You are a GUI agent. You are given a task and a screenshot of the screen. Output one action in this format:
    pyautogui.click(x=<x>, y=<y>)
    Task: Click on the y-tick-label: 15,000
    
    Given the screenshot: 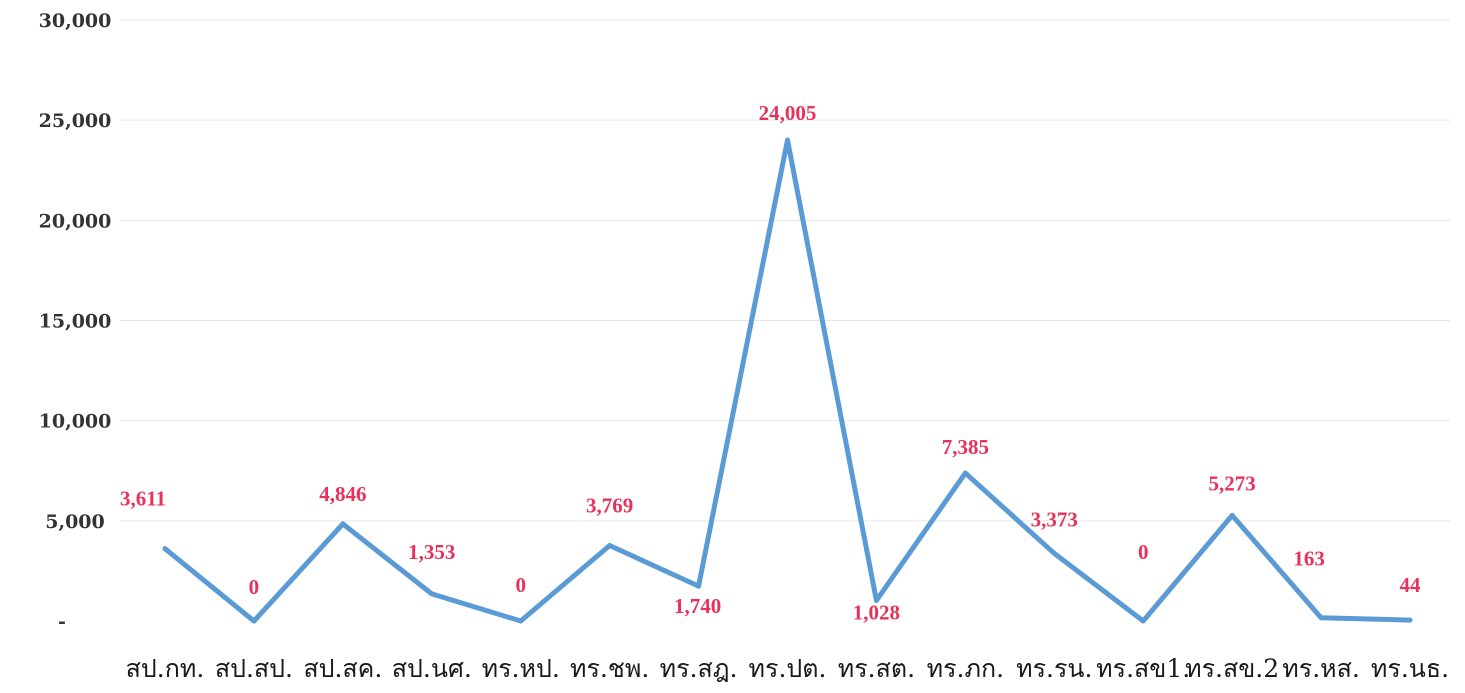 What is the action you would take?
    pyautogui.click(x=75, y=322)
    